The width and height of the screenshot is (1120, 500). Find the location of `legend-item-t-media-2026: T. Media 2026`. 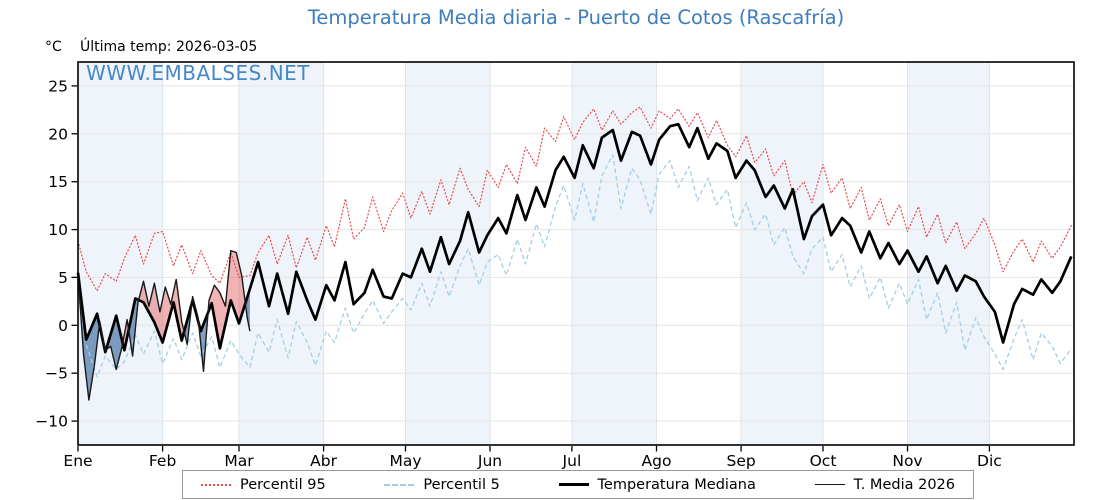

legend-item-t-media-2026: T. Media 2026 is located at coordinates (884, 484).